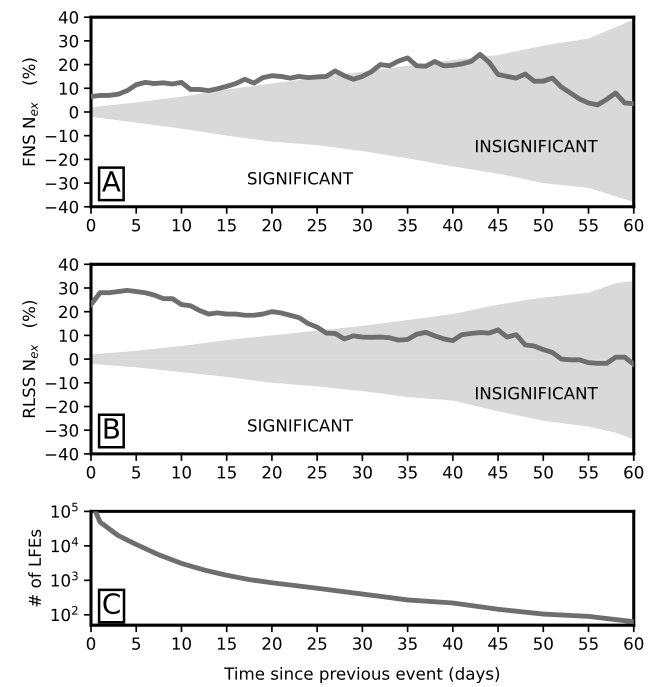 The width and height of the screenshot is (650, 687). What do you see at coordinates (65, 510) in the screenshot?
I see `y-tick-label: 10$^{5}$` at bounding box center [65, 510].